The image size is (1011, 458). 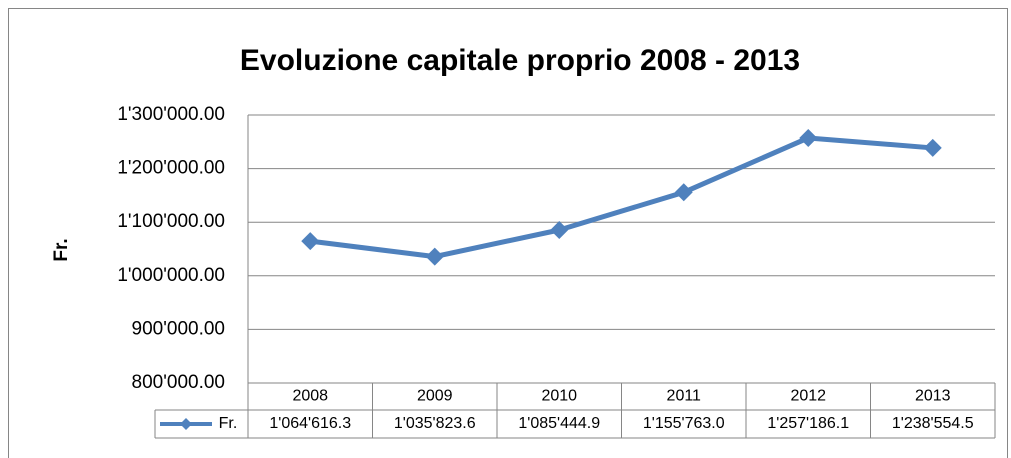 What do you see at coordinates (559, 423) in the screenshot?
I see `table-value: 1'085'444.9` at bounding box center [559, 423].